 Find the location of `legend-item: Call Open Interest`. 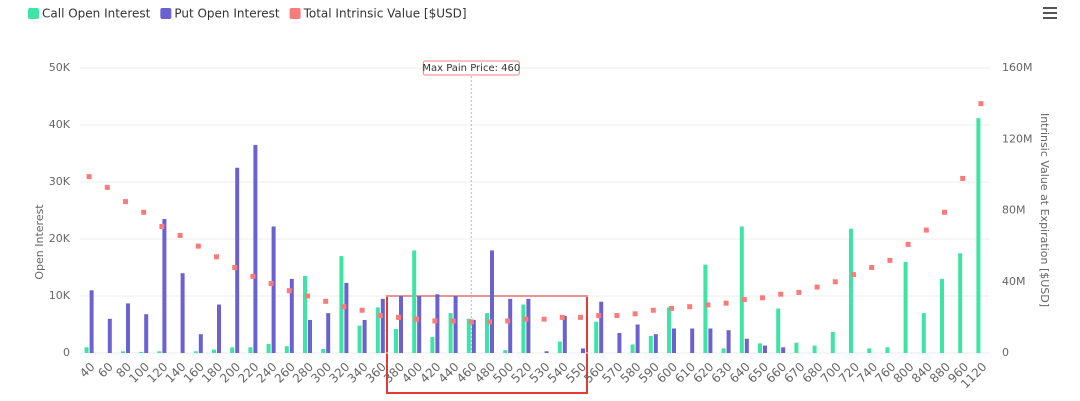

legend-item: Call Open Interest is located at coordinates (89, 14).